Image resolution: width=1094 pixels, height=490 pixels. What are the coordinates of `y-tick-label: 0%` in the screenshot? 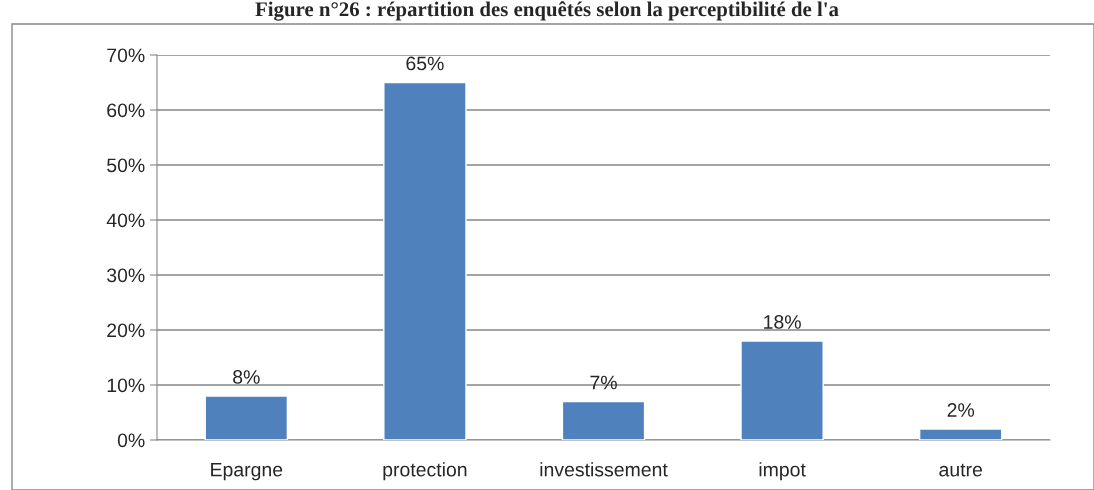 It's located at (131, 440).